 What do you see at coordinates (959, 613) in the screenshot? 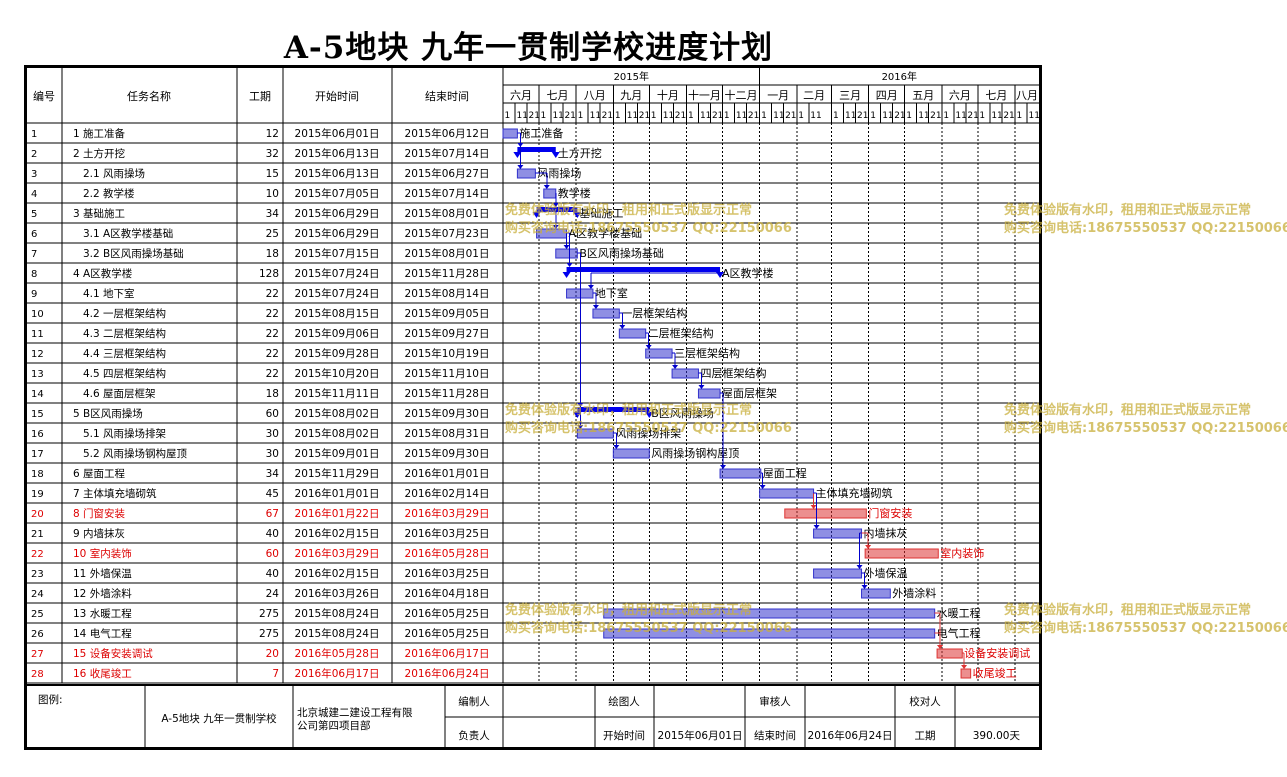
I see `bar-label: 水暖工程` at bounding box center [959, 613].